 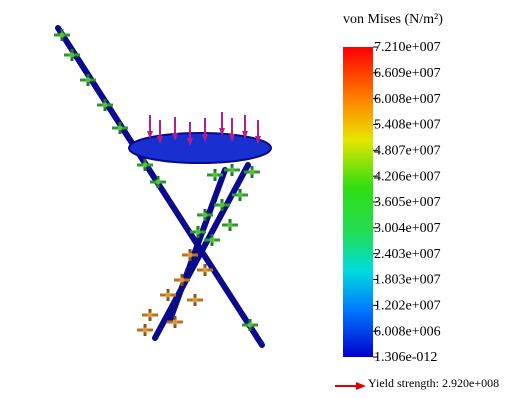 What do you see at coordinates (350, 386) in the screenshot?
I see `yield-arrow` at bounding box center [350, 386].